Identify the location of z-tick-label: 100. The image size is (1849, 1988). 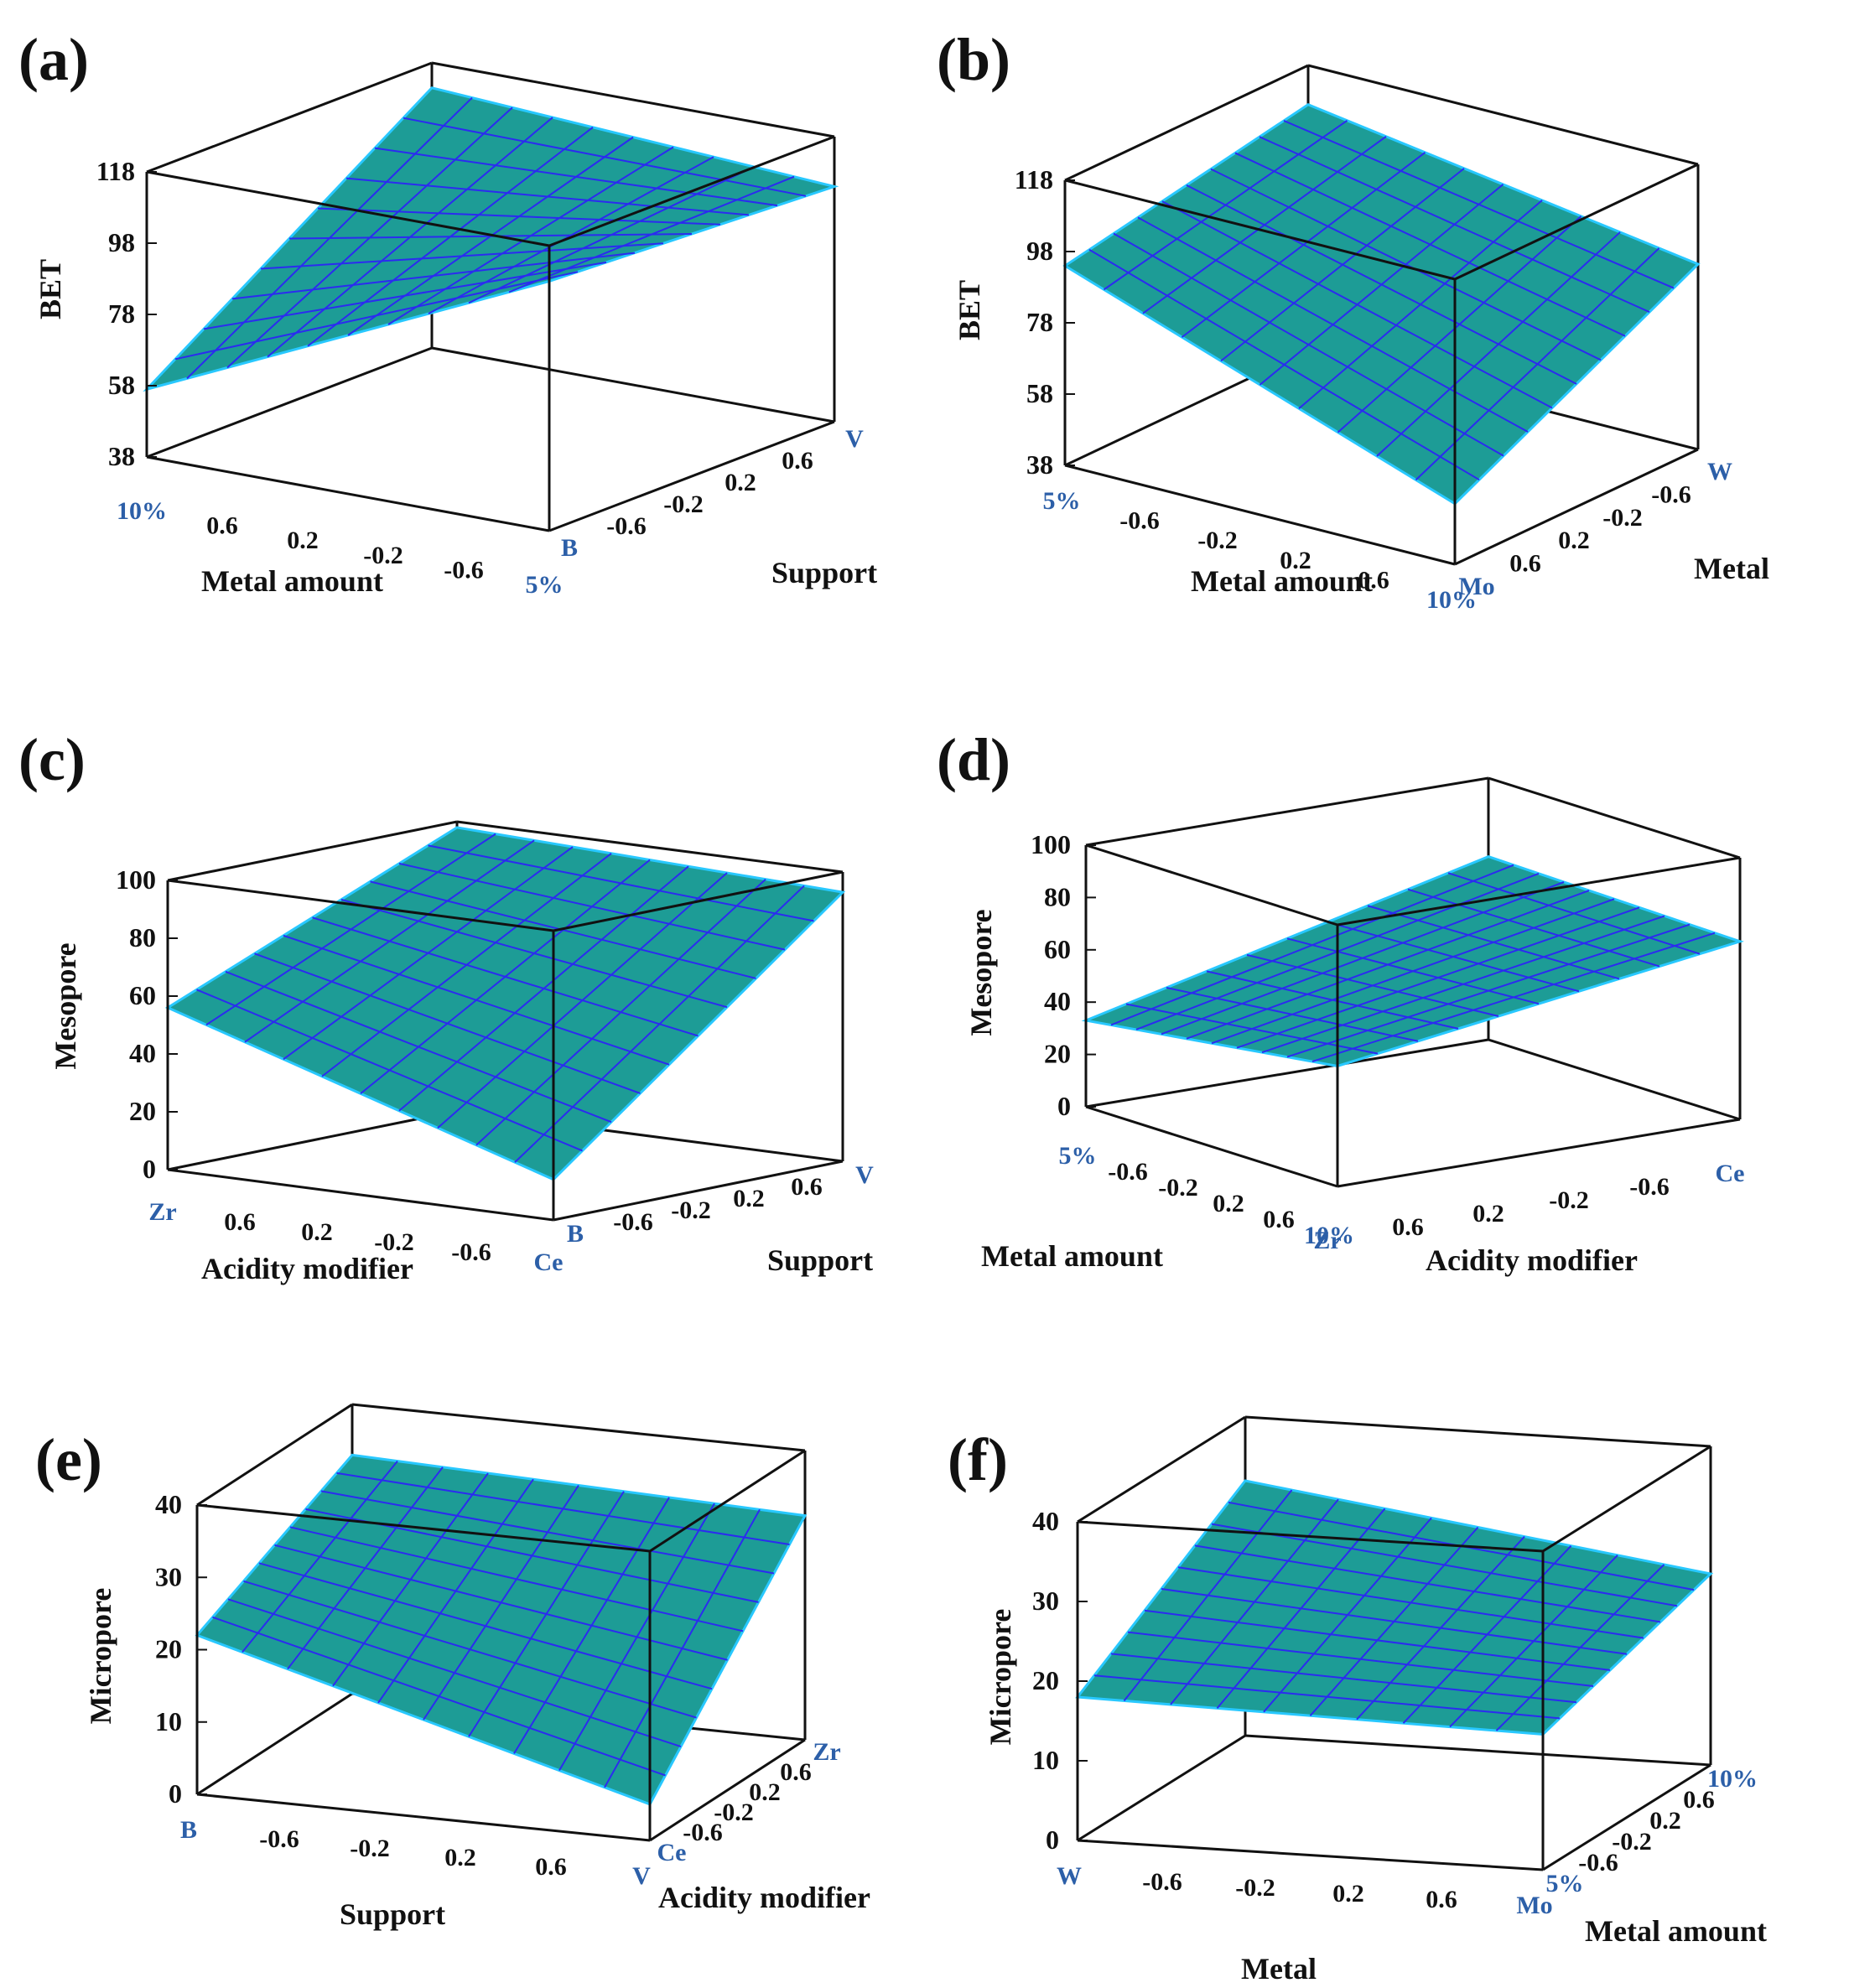
(1051, 844).